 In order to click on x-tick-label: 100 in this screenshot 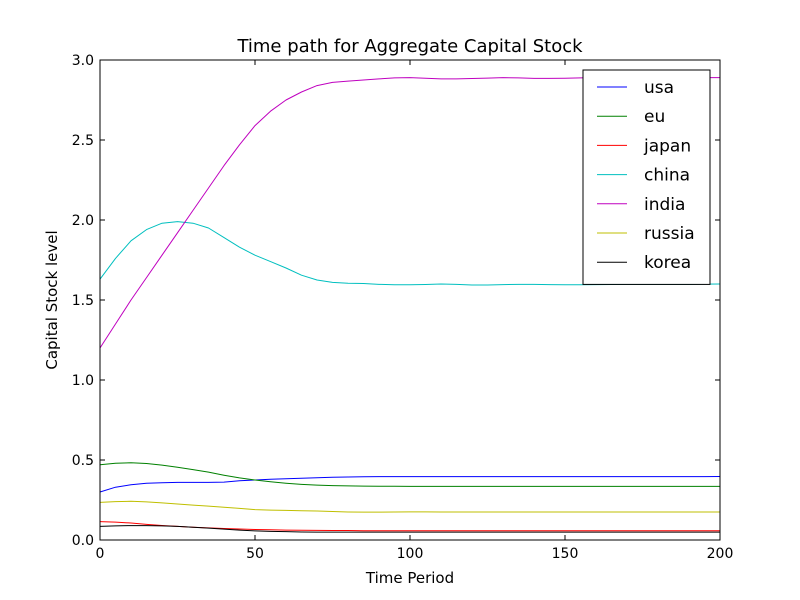, I will do `click(410, 554)`.